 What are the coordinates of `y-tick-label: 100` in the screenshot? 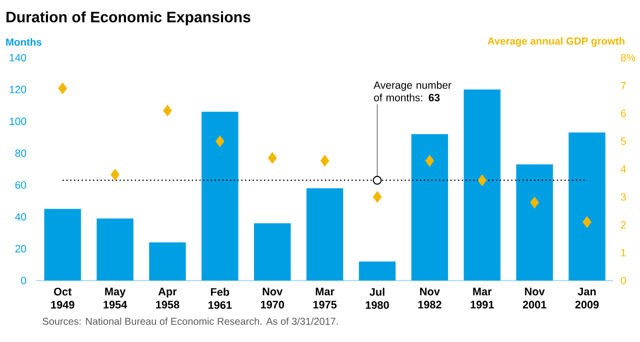 It's located at (18, 121).